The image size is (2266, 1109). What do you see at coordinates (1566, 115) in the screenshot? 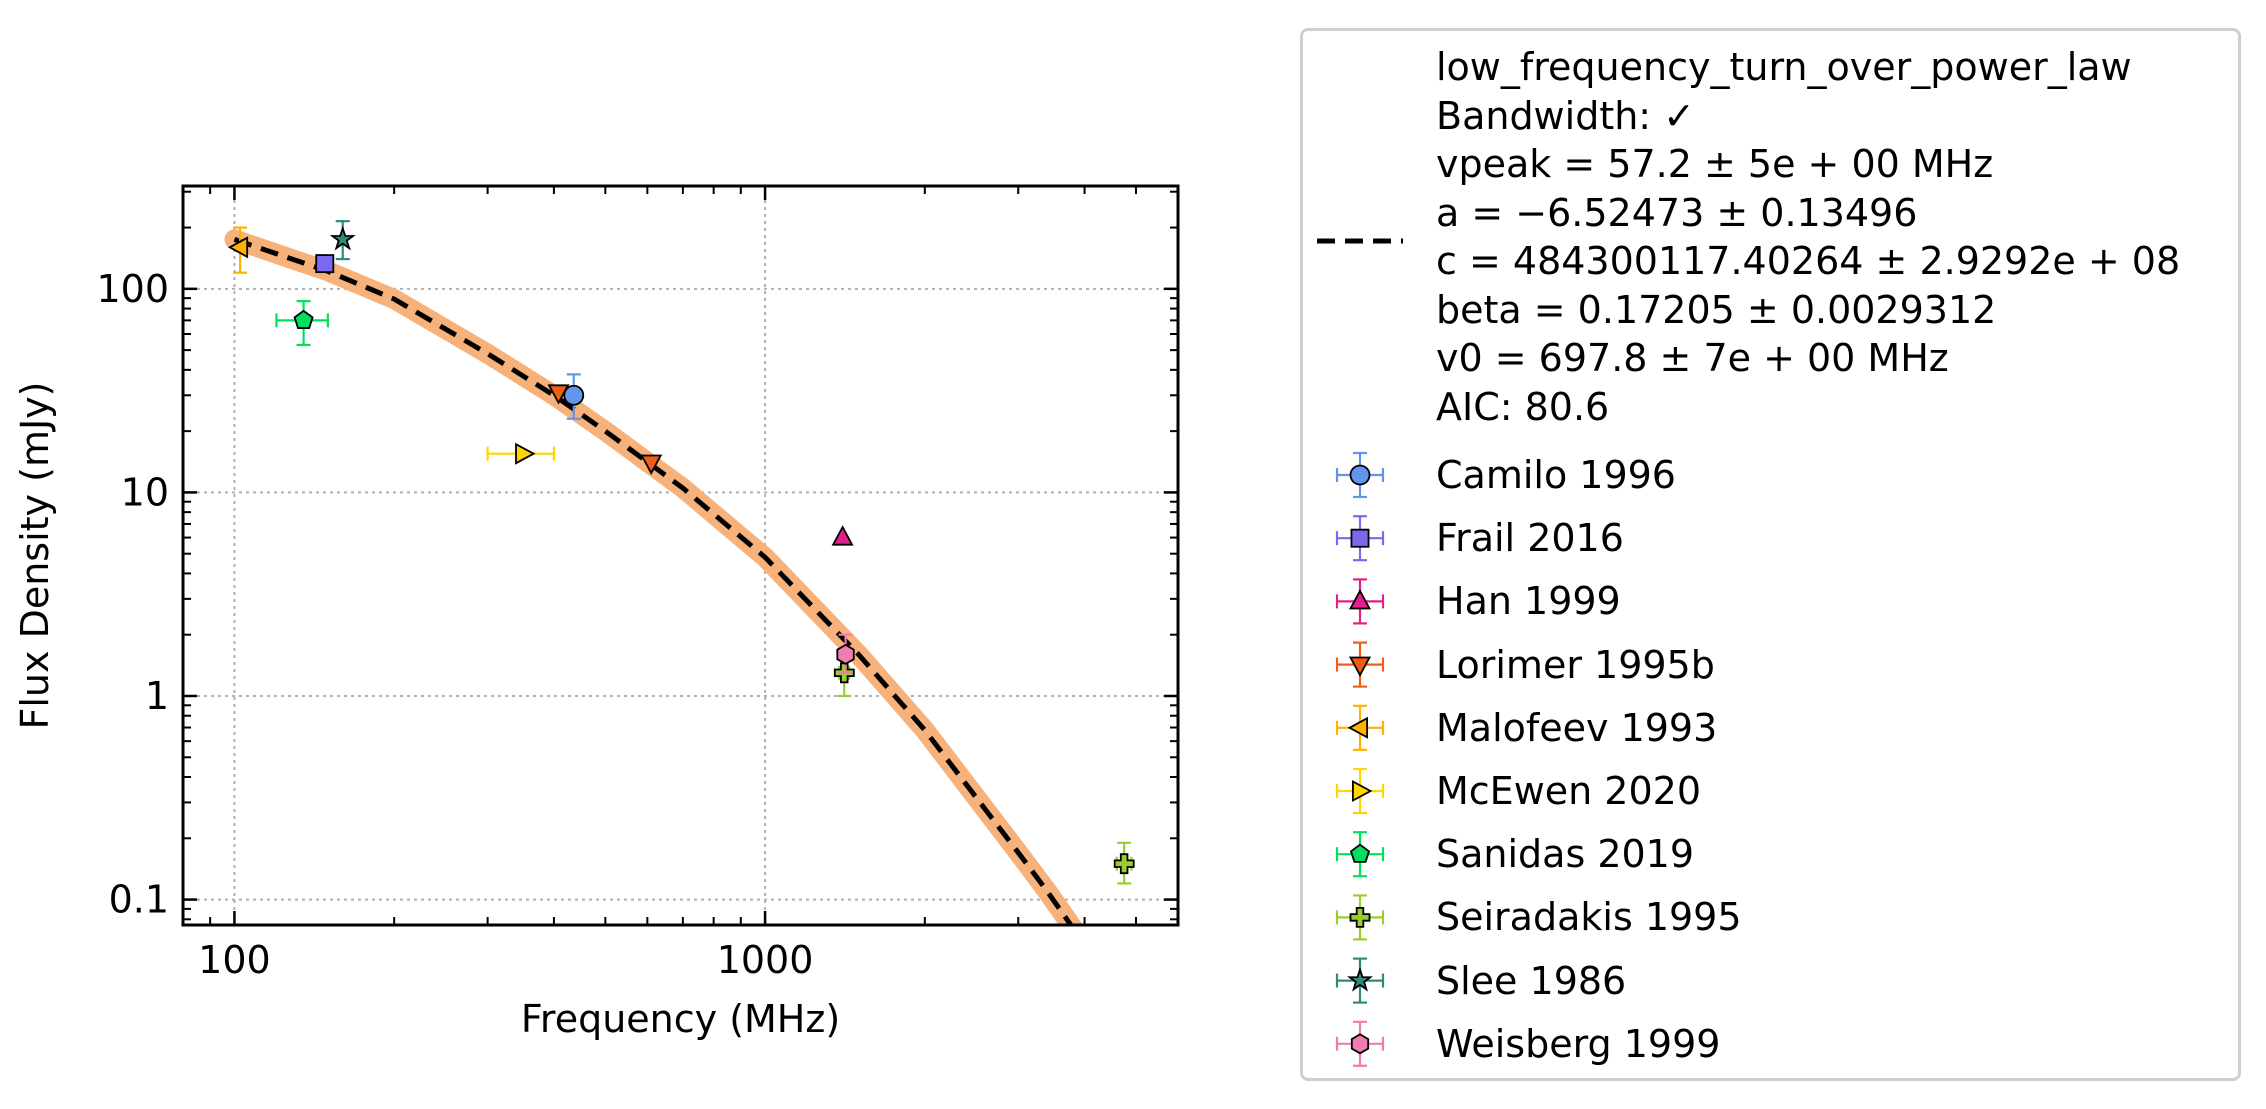
I see `fit-label-line: Bandwidth: ✓` at bounding box center [1566, 115].